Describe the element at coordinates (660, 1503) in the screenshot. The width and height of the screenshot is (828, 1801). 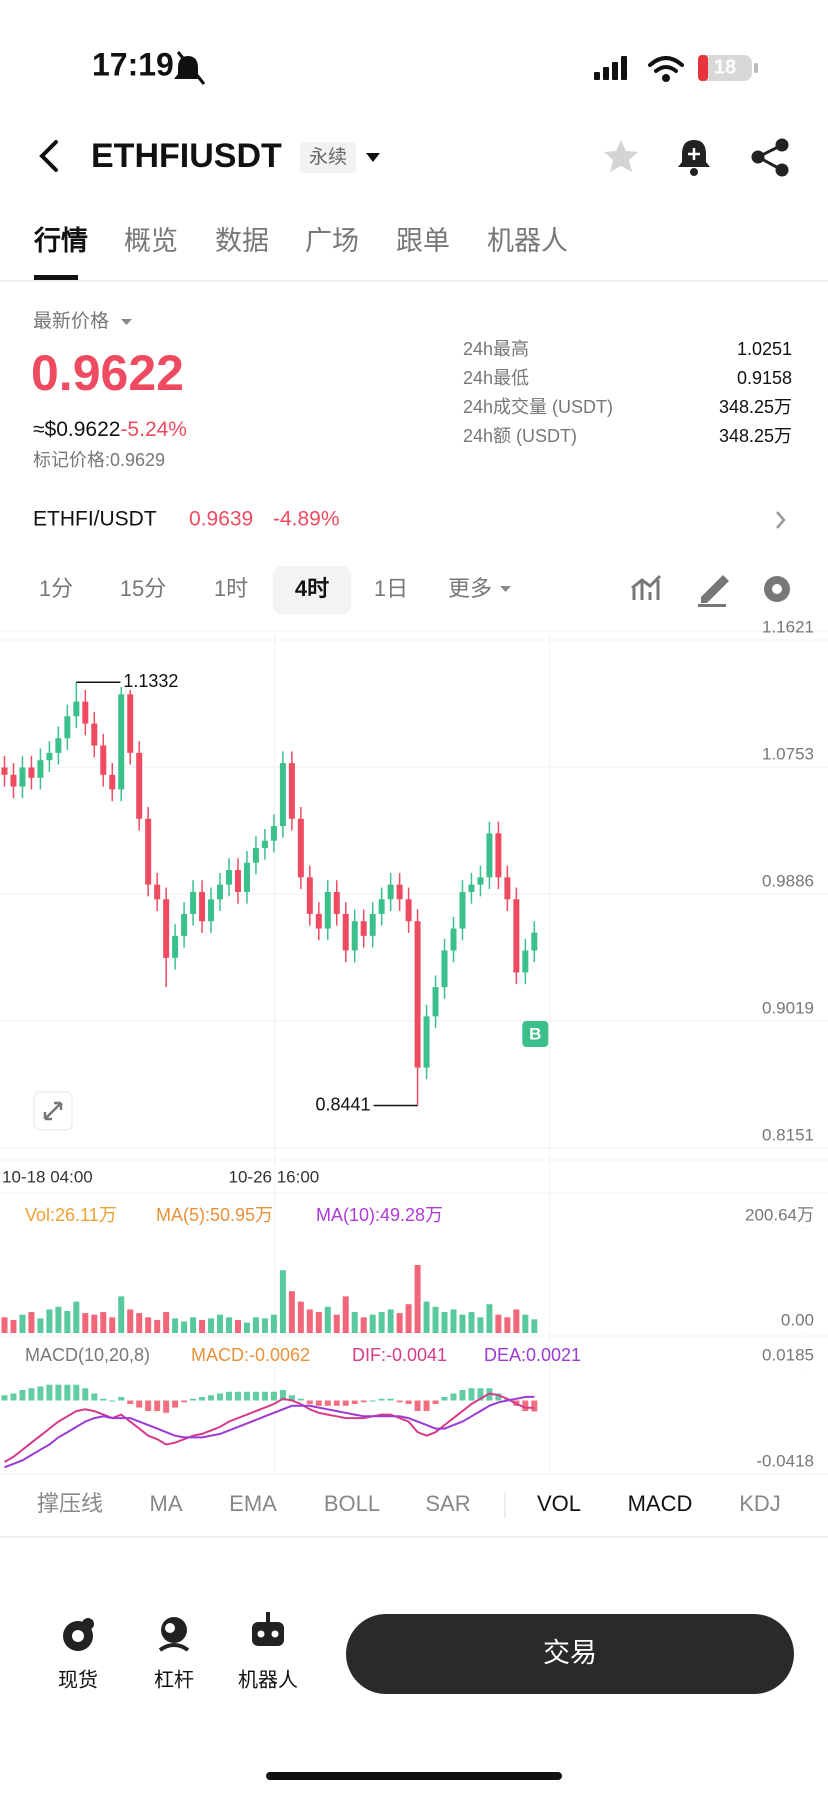
I see `indicator-tab: MACD` at that location.